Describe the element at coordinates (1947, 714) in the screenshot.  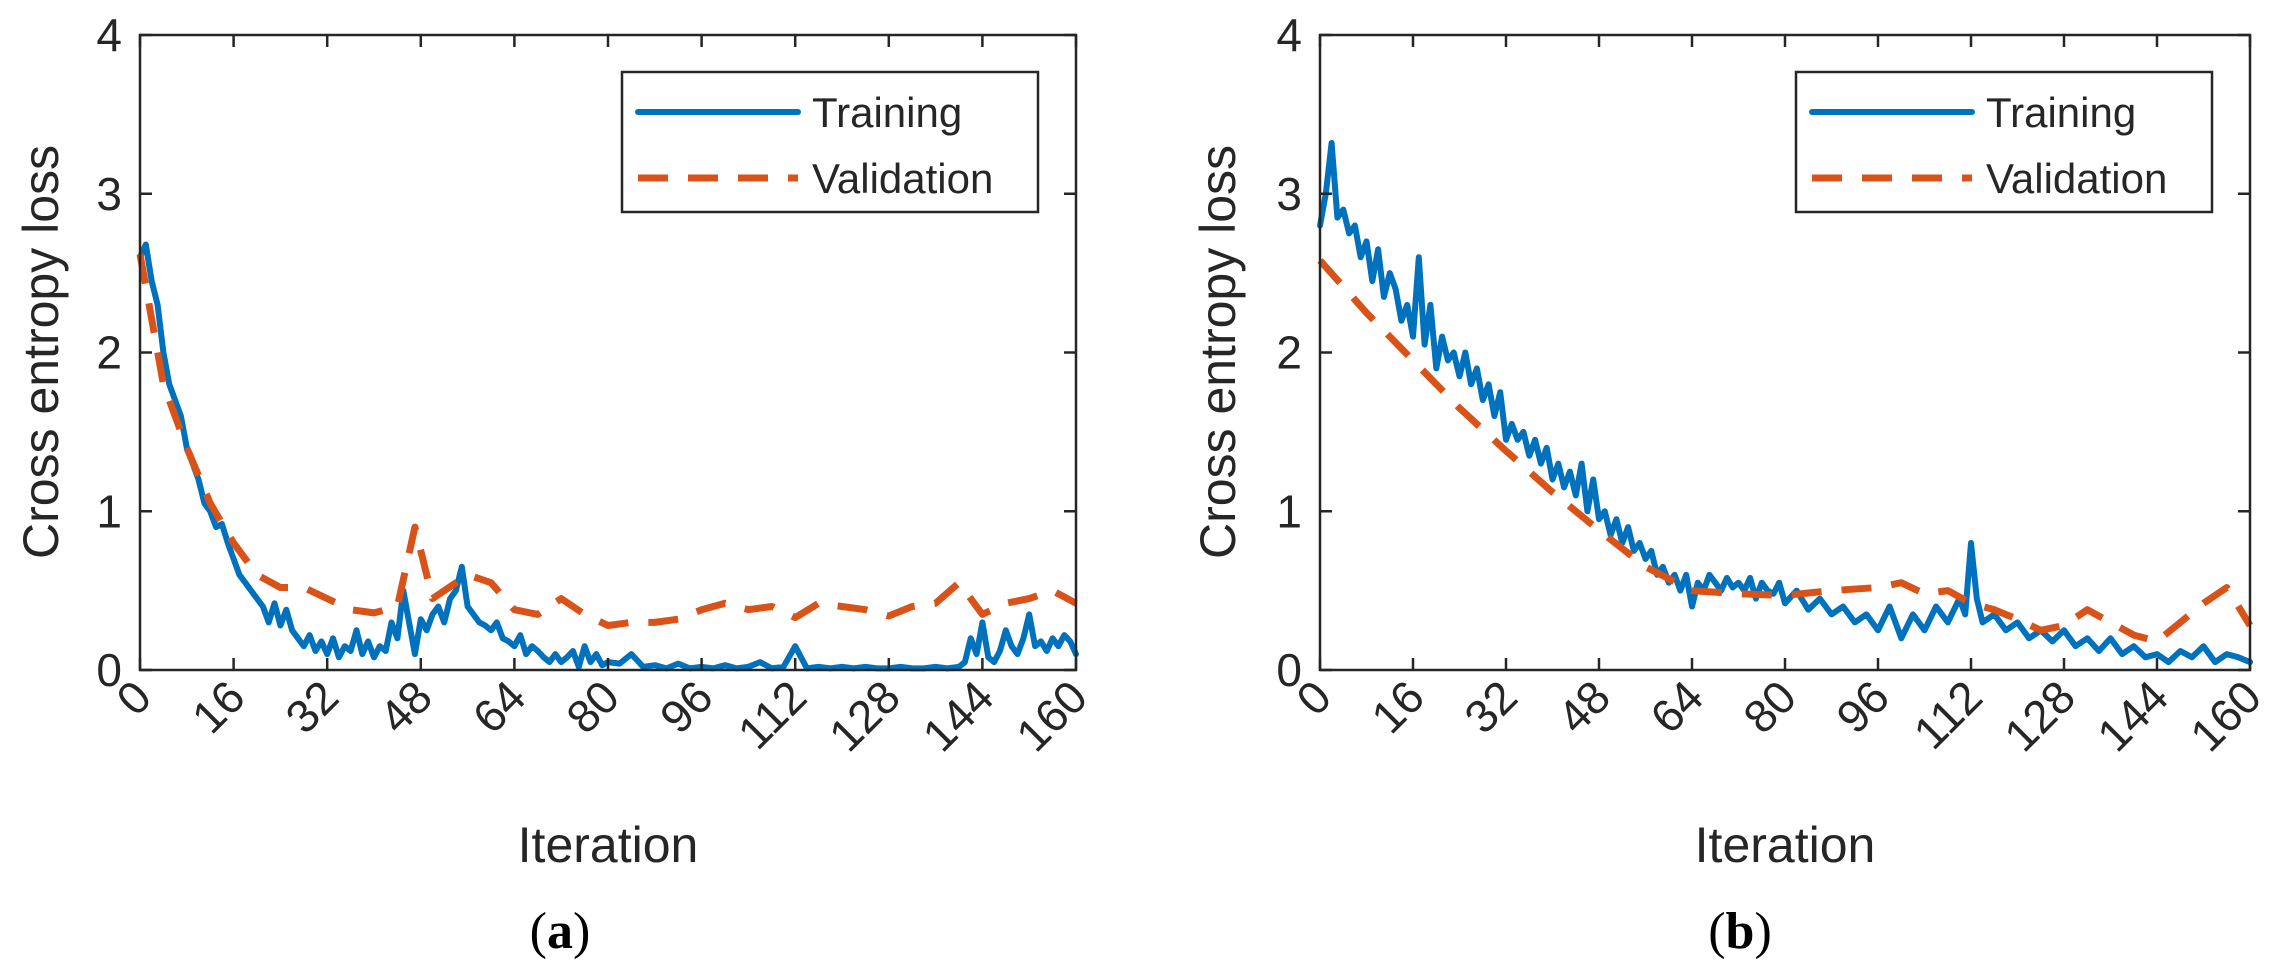
I see `x-tick-label-b: 112` at that location.